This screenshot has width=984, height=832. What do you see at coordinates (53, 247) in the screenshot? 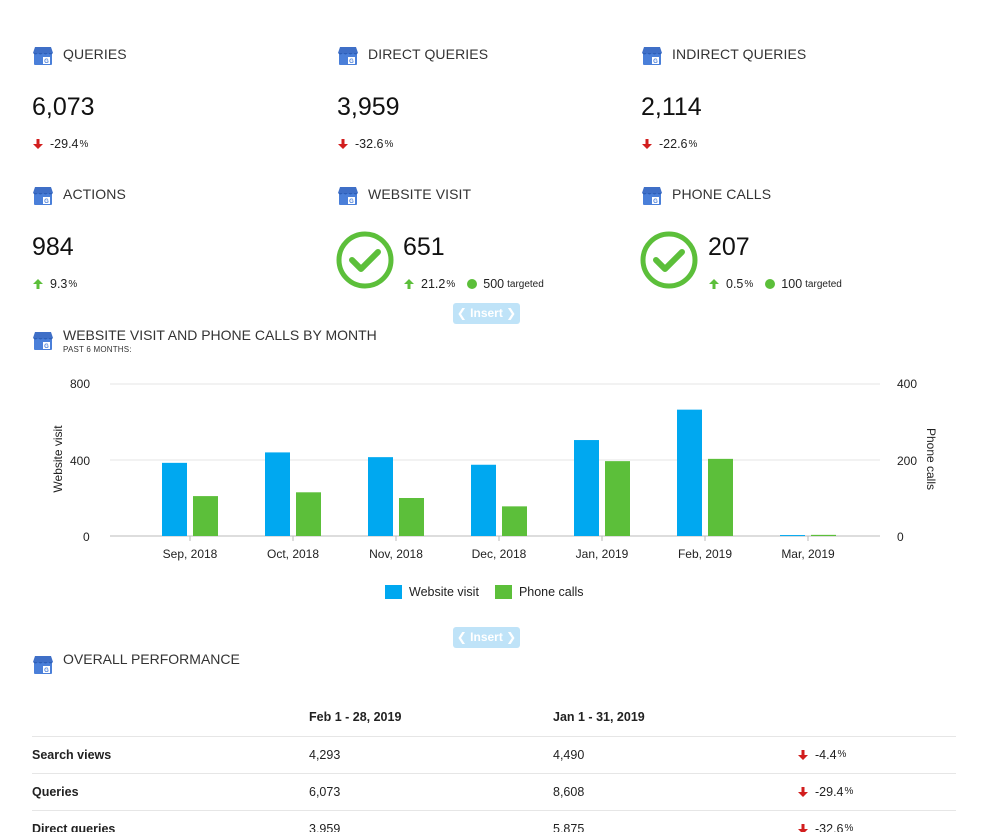
I see `metric-value: 984` at bounding box center [53, 247].